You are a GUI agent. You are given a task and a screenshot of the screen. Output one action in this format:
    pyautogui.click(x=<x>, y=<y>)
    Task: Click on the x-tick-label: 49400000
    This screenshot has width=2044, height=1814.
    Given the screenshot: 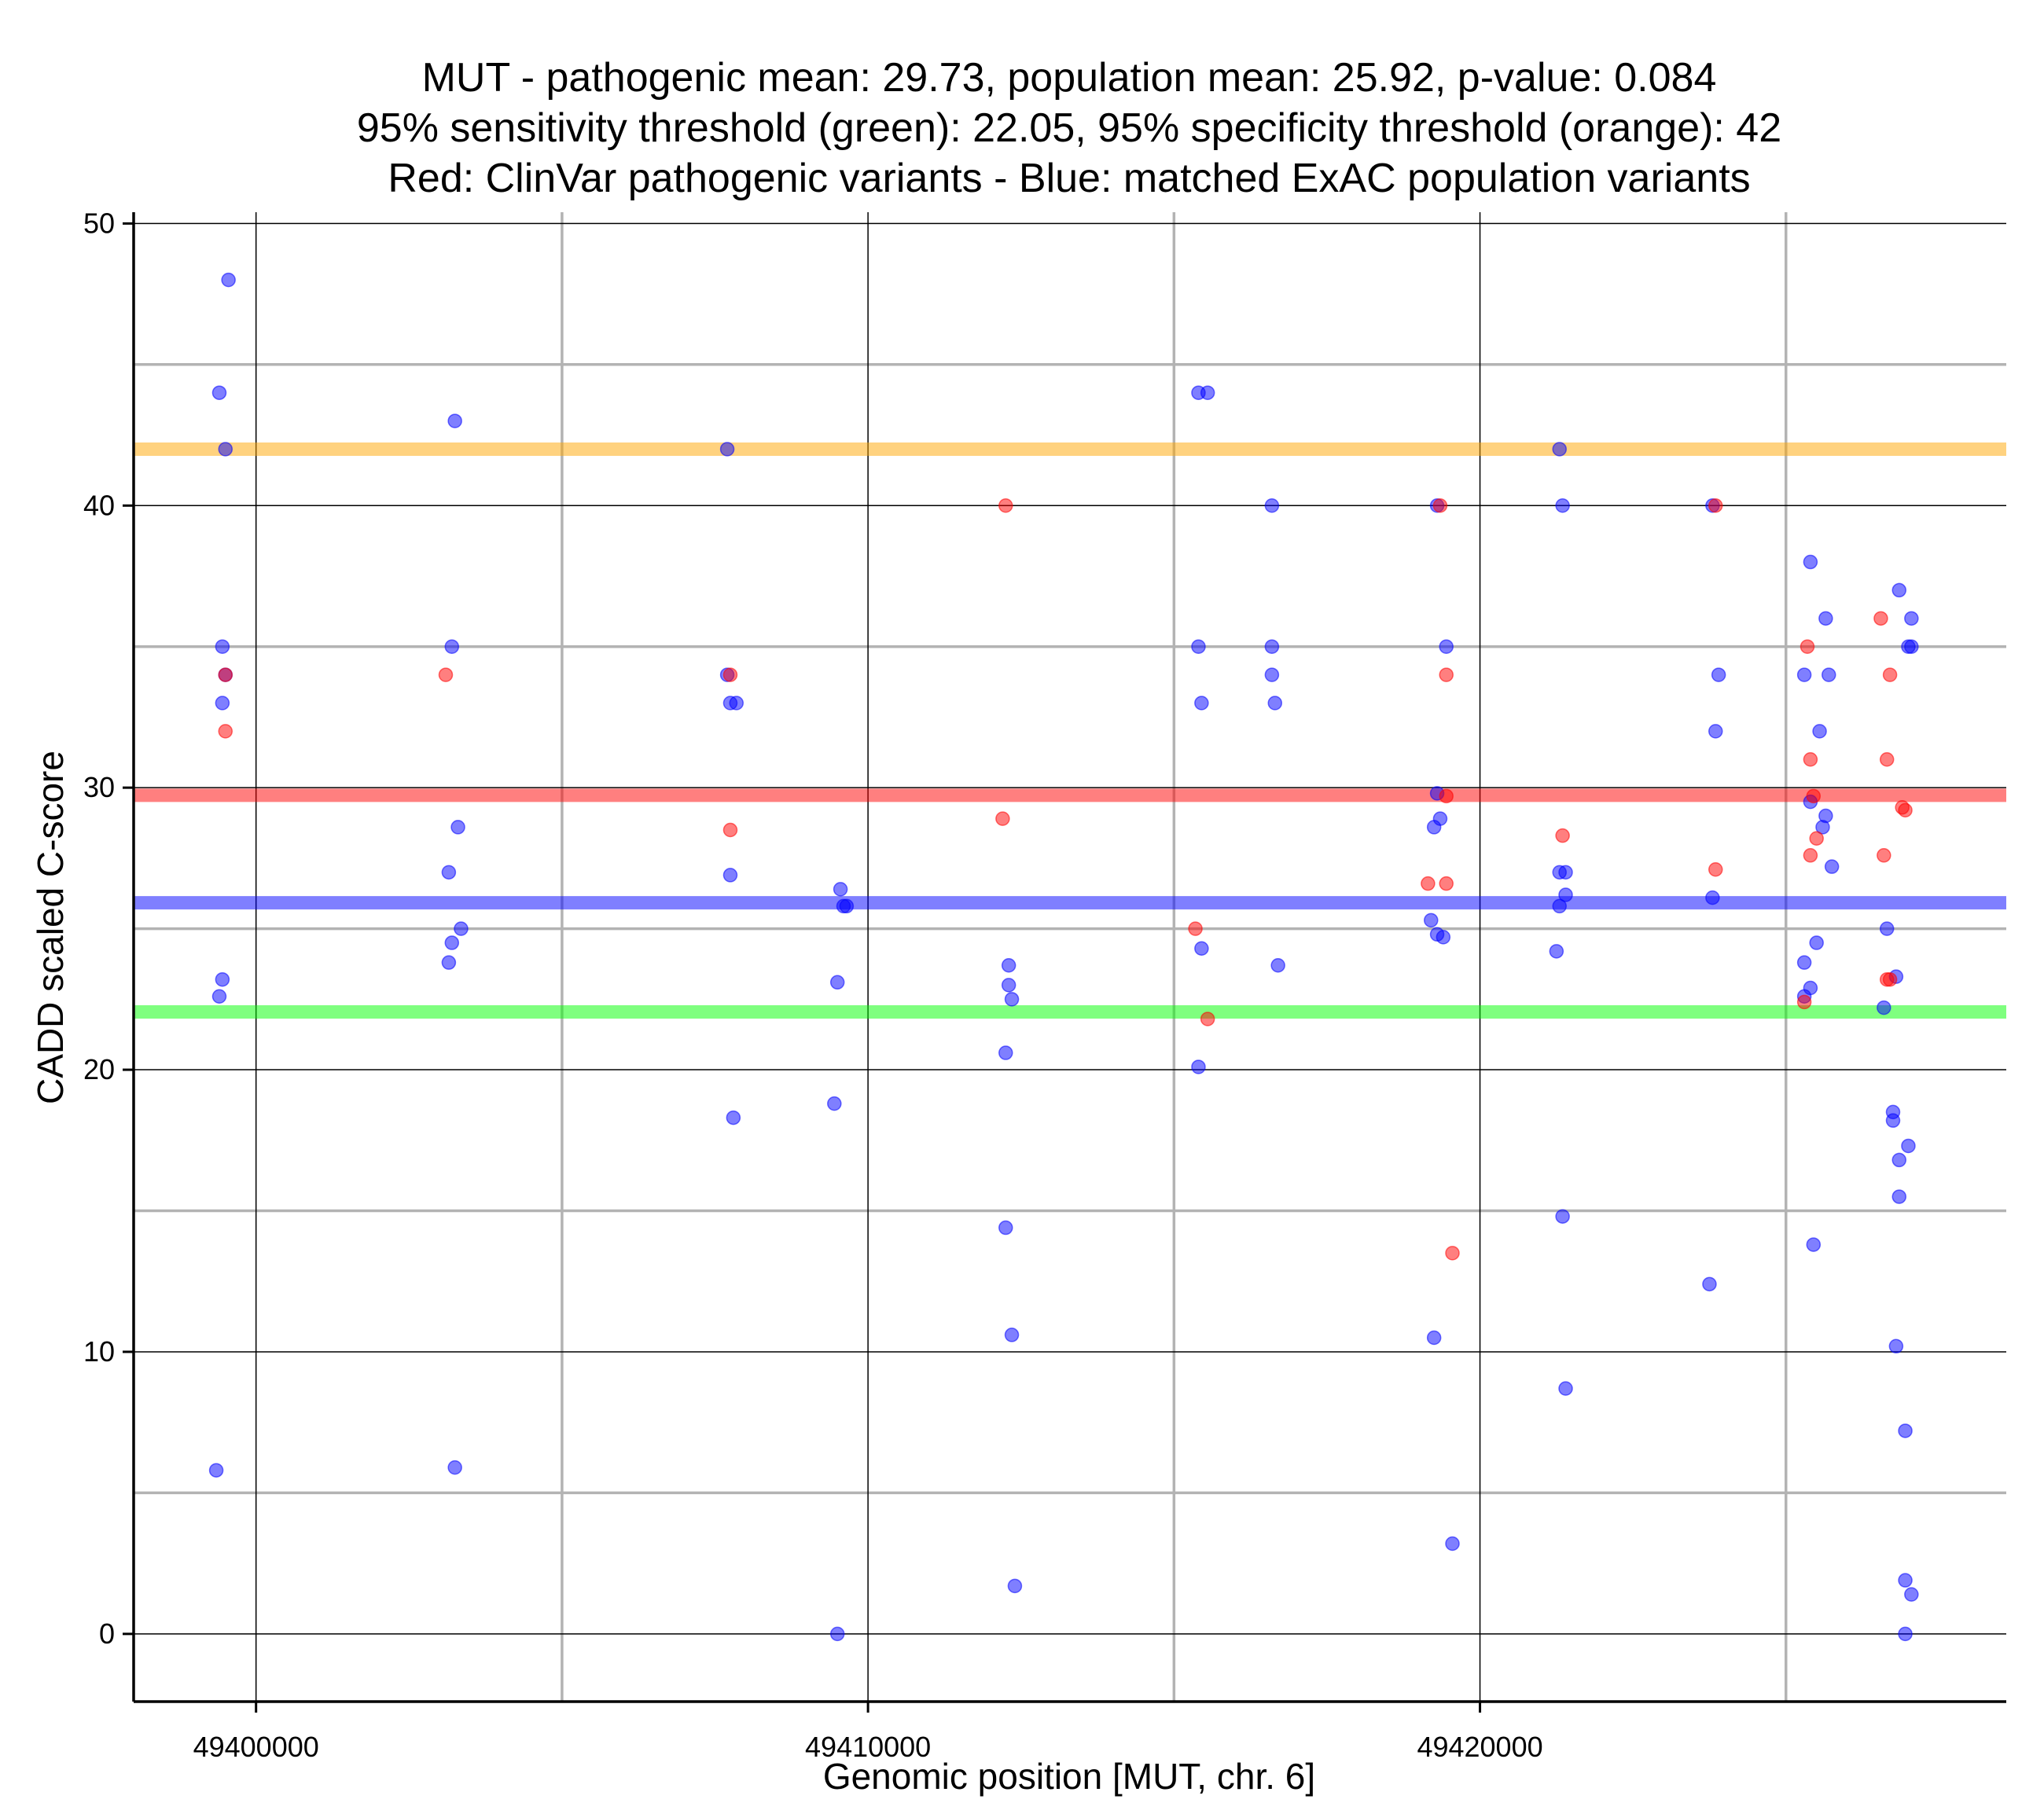 What is the action you would take?
    pyautogui.click(x=256, y=1747)
    